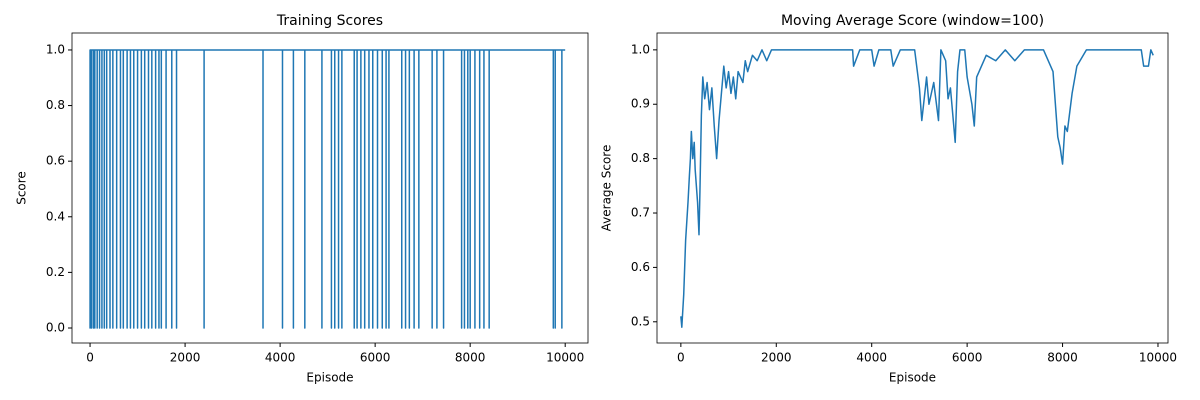  I want to click on y-tick-label: 0.7, so click(640, 213).